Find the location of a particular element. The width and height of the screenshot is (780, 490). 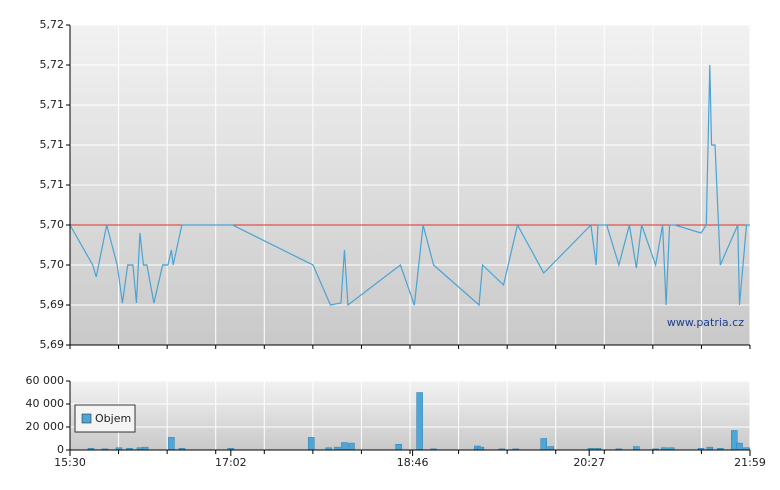

x-tick-label: 18:46 is located at coordinates (413, 462).